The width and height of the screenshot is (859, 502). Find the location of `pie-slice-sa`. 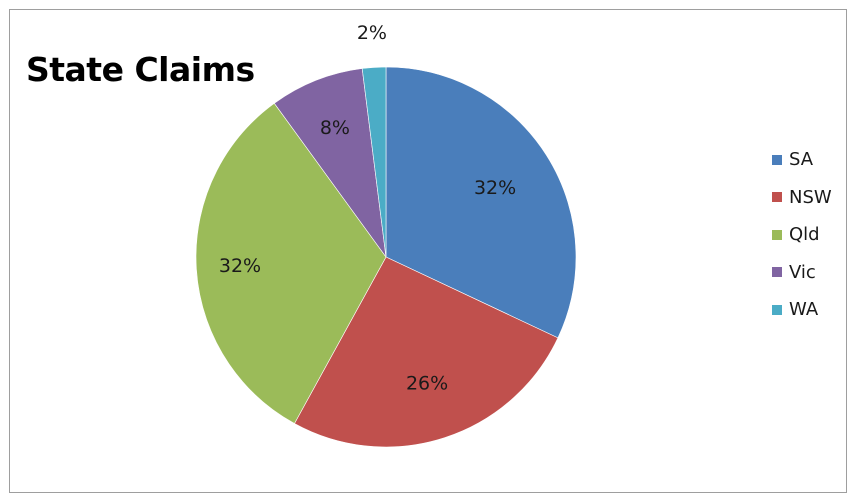

pie-slice-sa is located at coordinates (481, 202).